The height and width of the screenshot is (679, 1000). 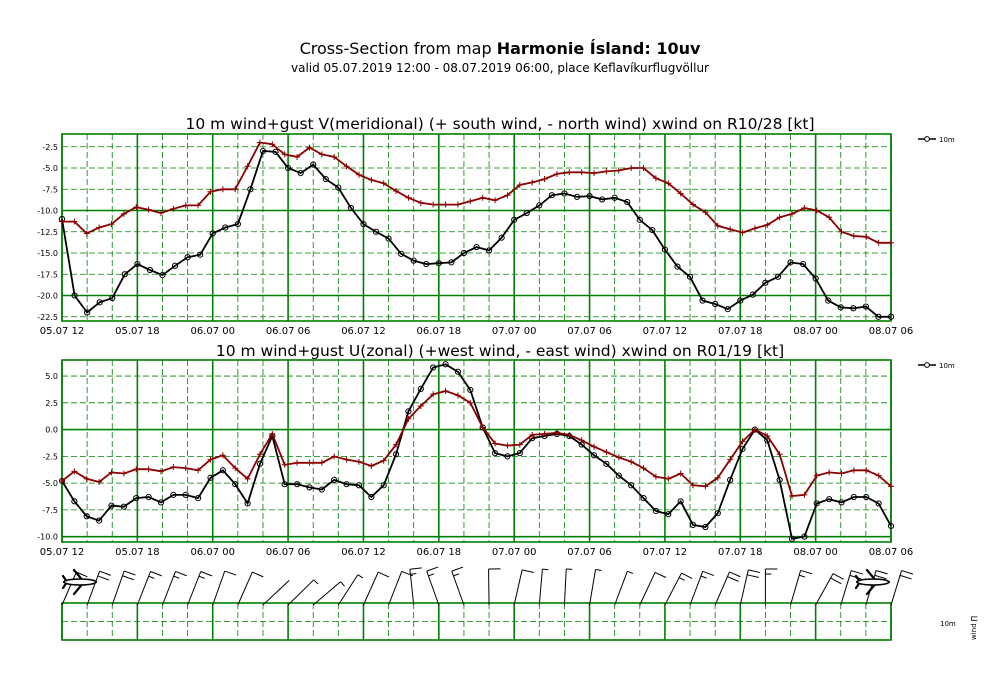 What do you see at coordinates (665, 552) in the screenshot?
I see `x-tick-label: 07.07 12` at bounding box center [665, 552].